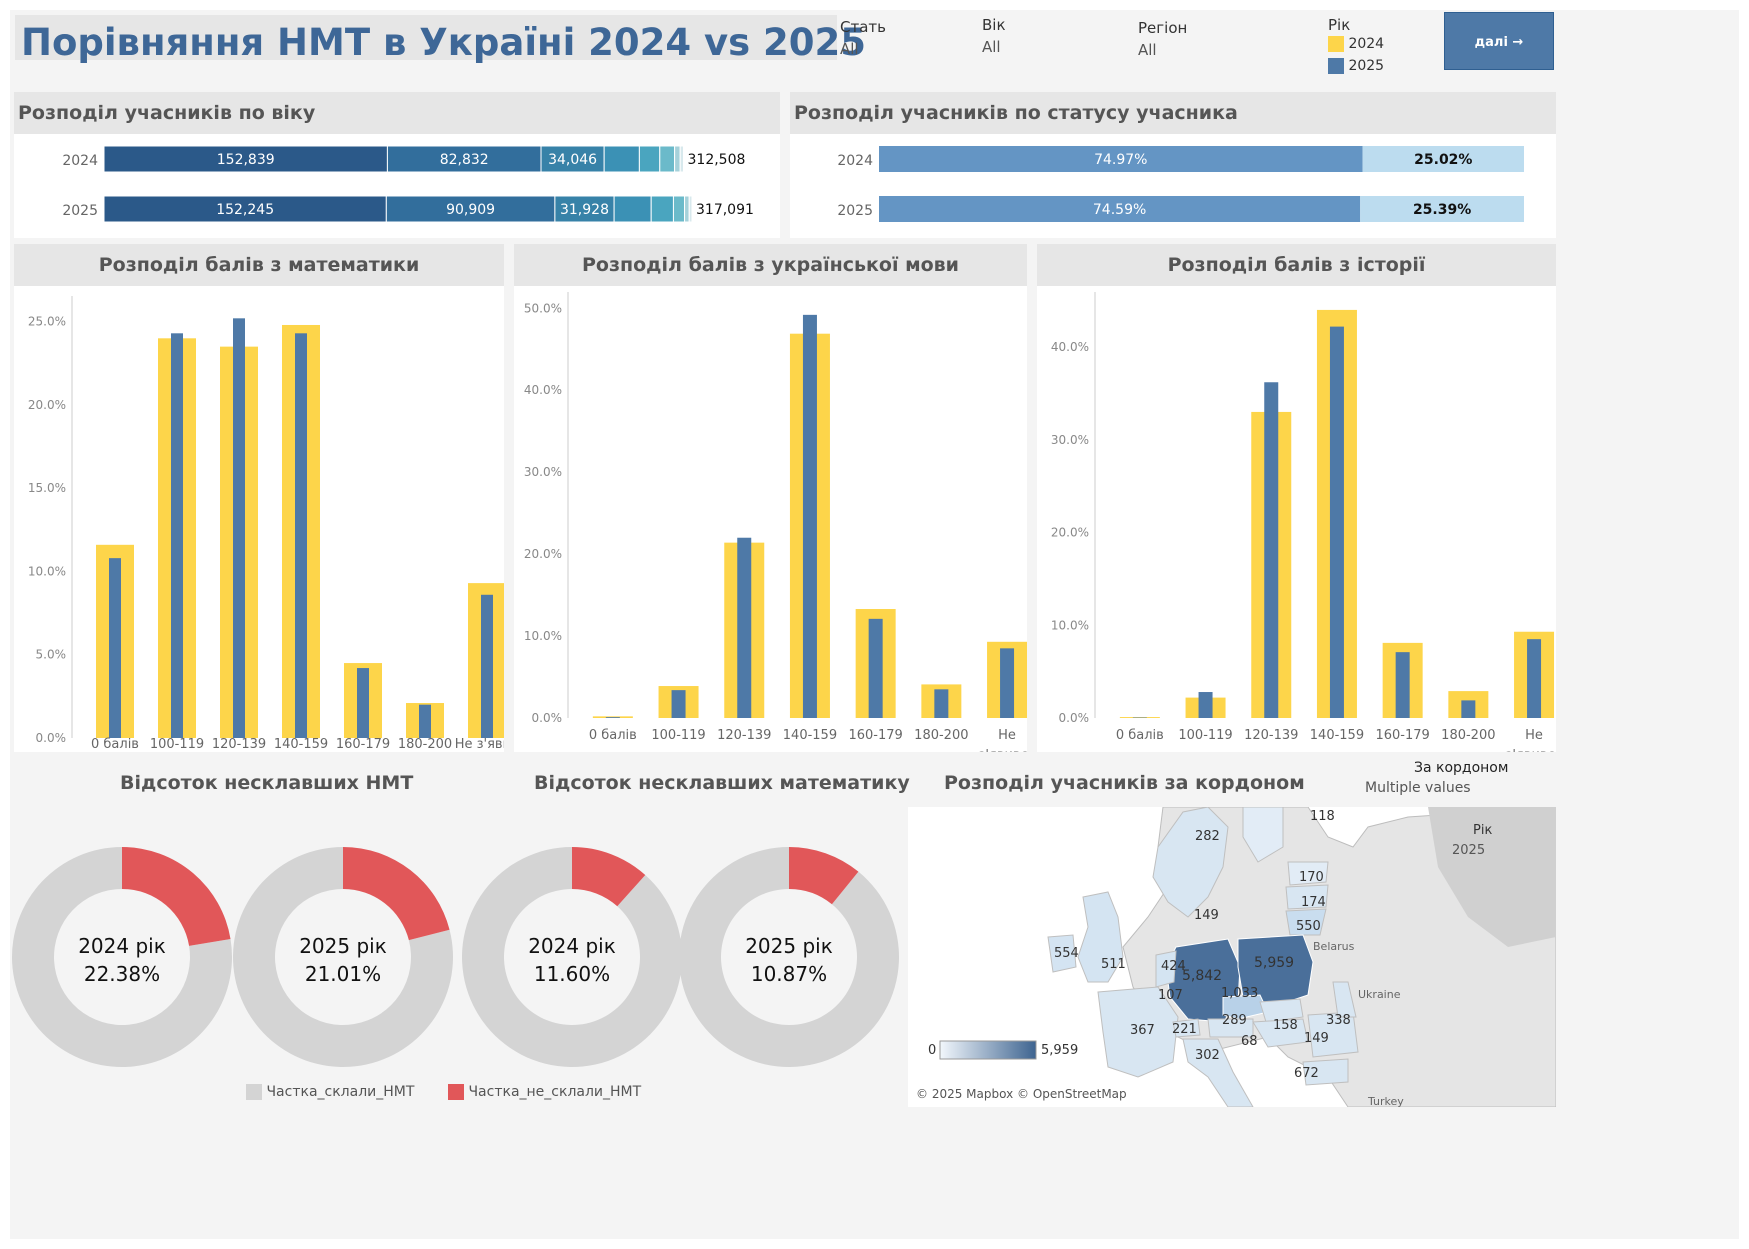 The image size is (1749, 1249). What do you see at coordinates (1379, 994) in the screenshot?
I see `map-country-ukraine: Ukraine` at bounding box center [1379, 994].